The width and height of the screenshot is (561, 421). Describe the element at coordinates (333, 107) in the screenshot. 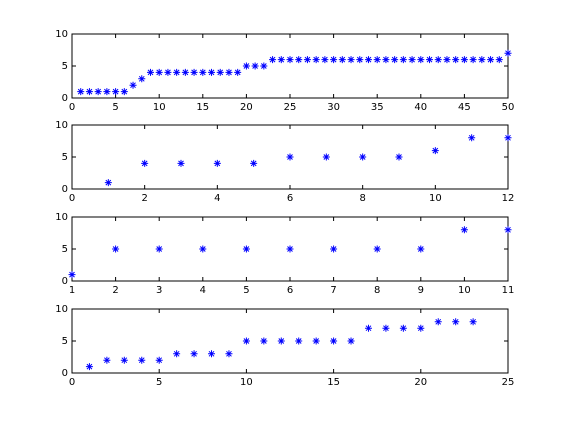

I see `x-tick-label: 30` at that location.